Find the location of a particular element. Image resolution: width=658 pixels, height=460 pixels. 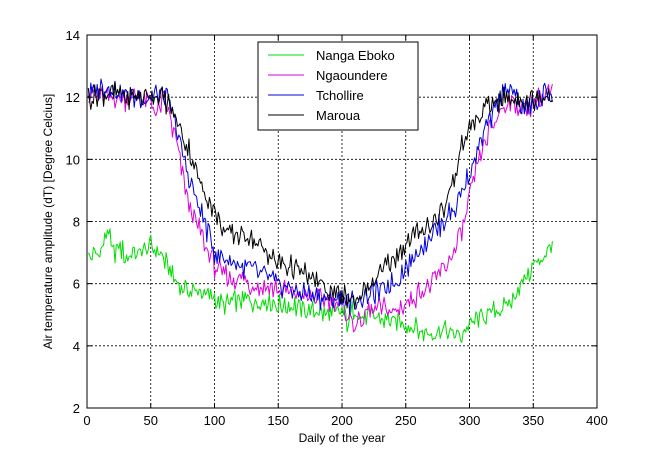

y-tick-label: 6 is located at coordinates (76, 284).